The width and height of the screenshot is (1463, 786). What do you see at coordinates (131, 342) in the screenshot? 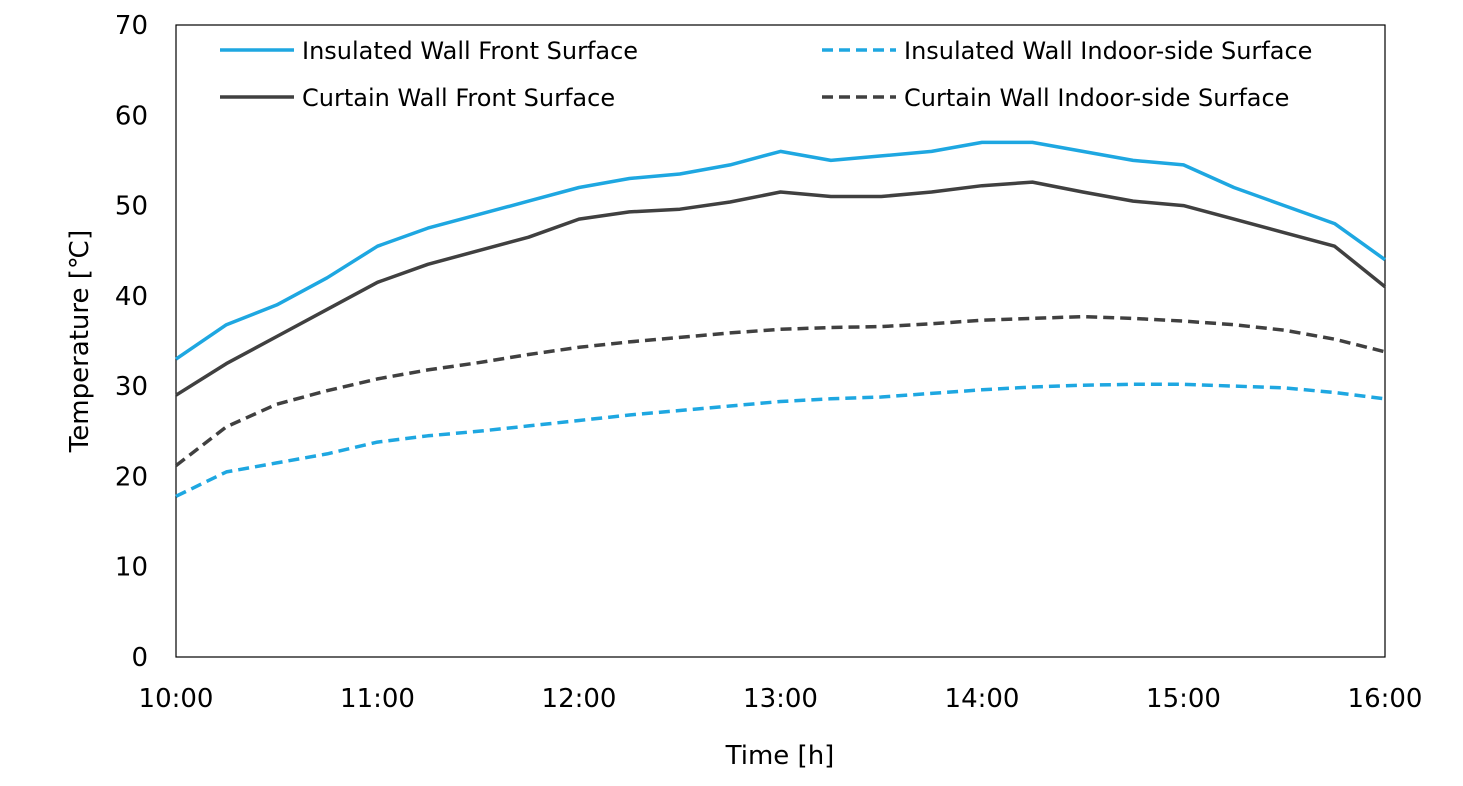
I see `y-axis-ticks: 0 10 20 30 40 50 60 70` at bounding box center [131, 342].